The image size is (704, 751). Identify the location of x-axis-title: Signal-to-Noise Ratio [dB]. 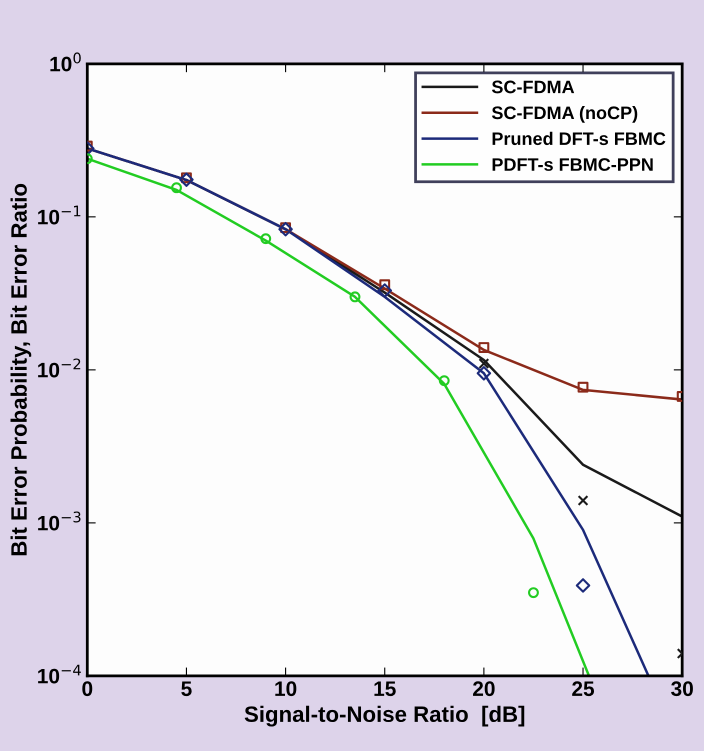
(384, 716).